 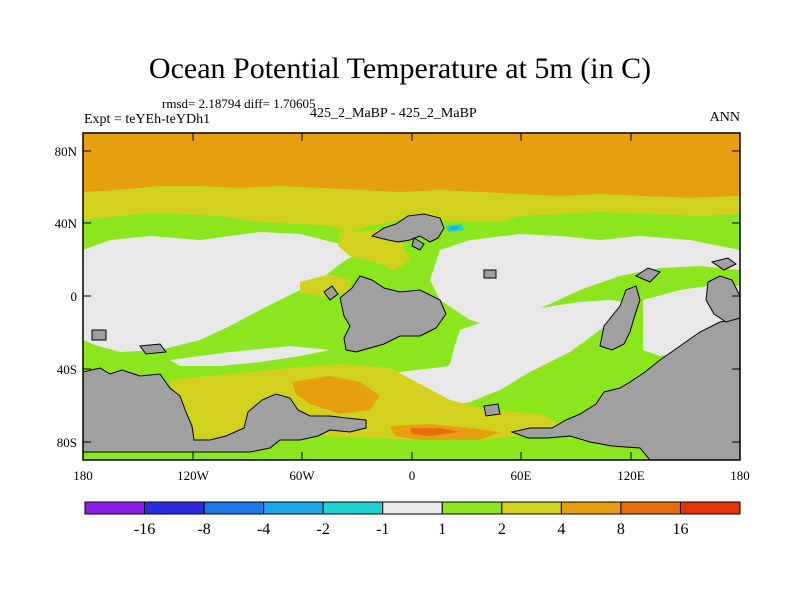 I want to click on land-s-america-small, so click(x=99, y=335).